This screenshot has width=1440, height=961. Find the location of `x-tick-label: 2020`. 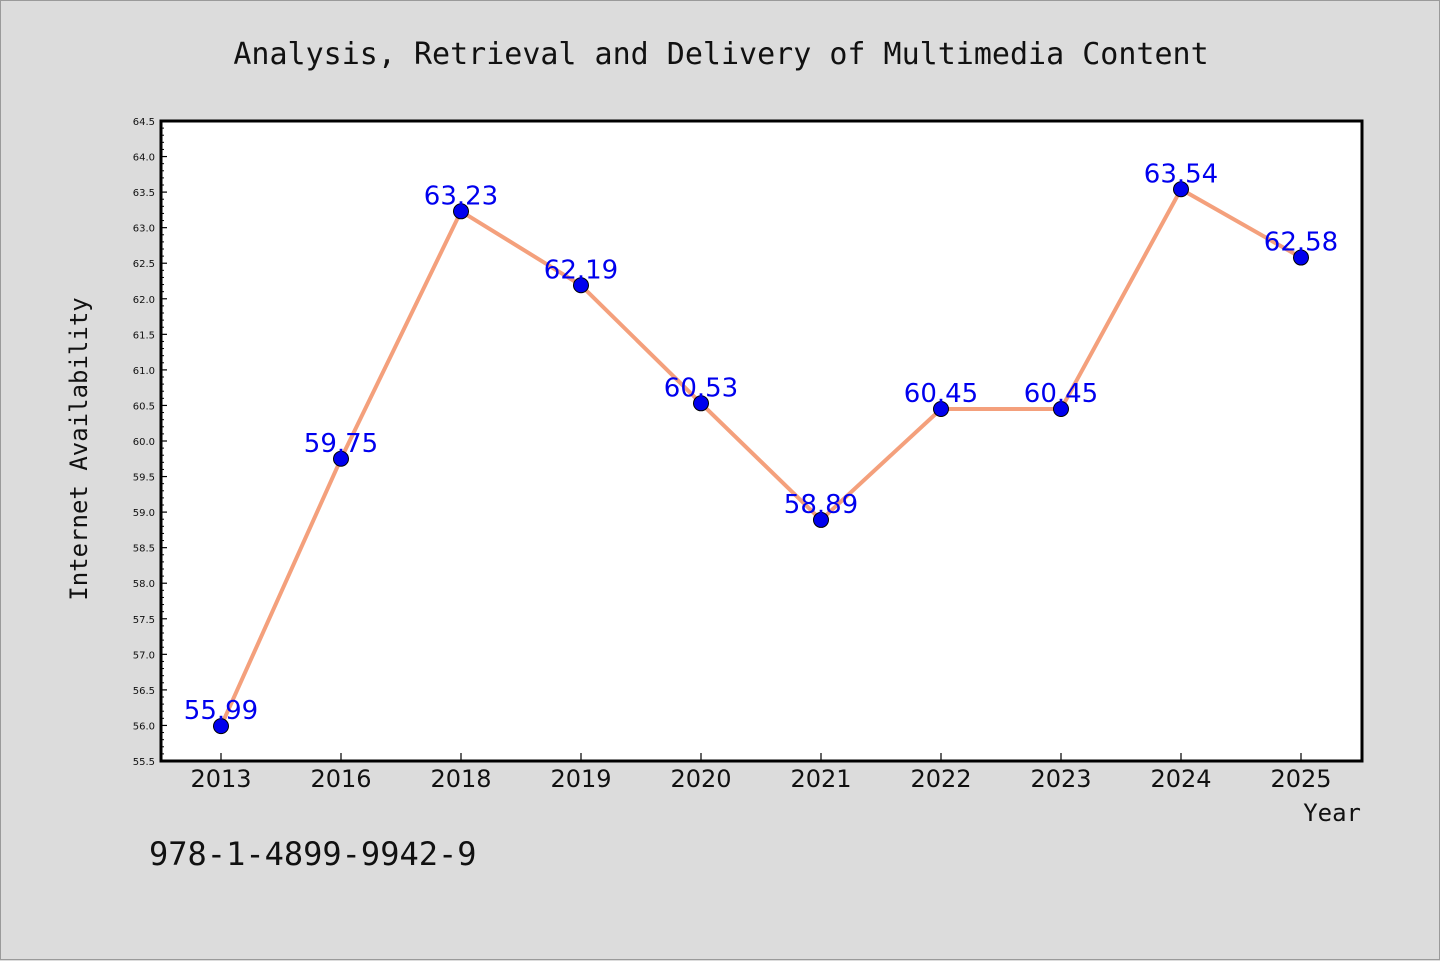

x-tick-label: 2020 is located at coordinates (700, 779).